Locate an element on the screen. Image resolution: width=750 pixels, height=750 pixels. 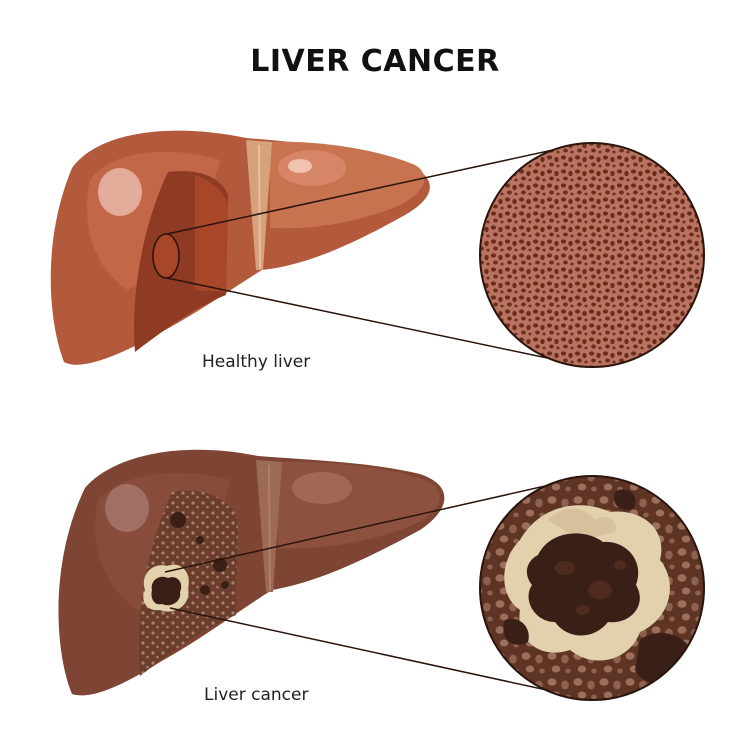
liver-cancer-label: Liver cancer is located at coordinates (256, 695).